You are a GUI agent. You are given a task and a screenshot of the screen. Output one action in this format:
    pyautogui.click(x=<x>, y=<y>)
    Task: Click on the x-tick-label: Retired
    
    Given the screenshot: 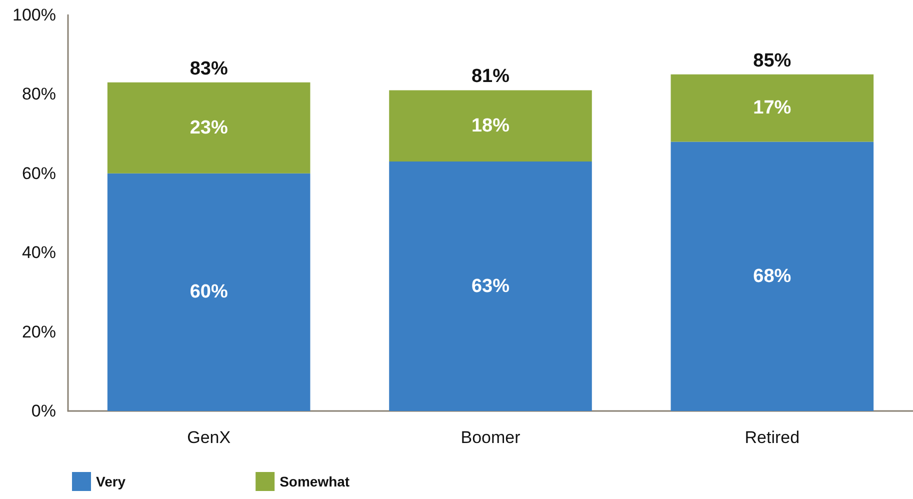 What is the action you would take?
    pyautogui.click(x=772, y=437)
    